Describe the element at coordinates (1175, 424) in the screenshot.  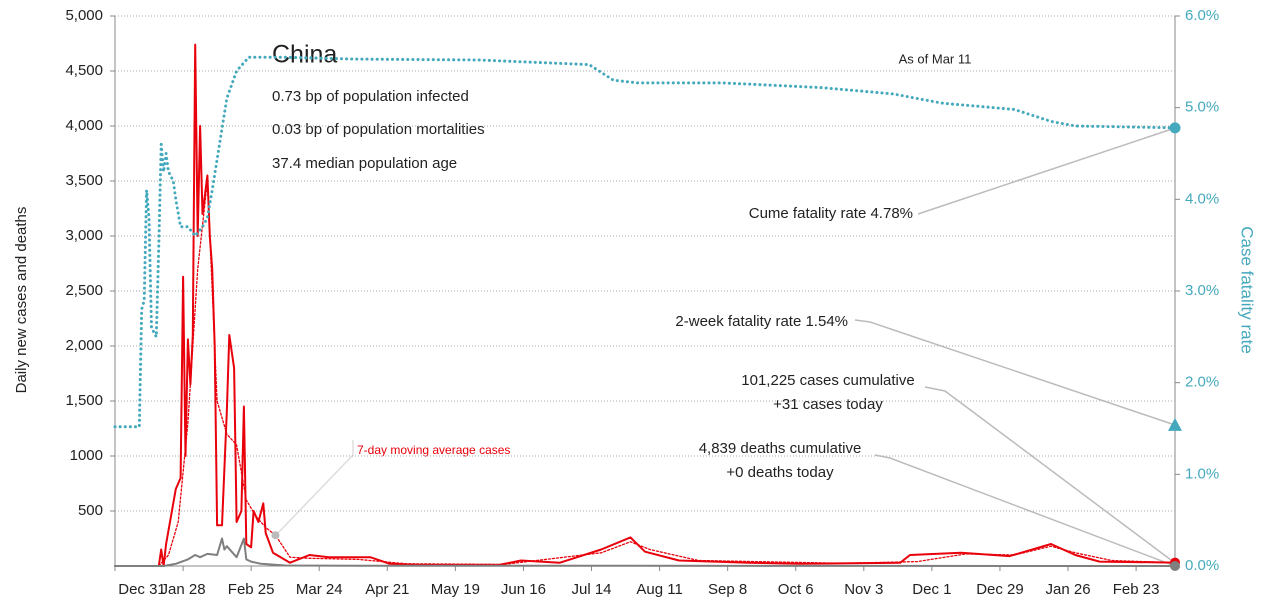
I see `two-week-marker` at that location.